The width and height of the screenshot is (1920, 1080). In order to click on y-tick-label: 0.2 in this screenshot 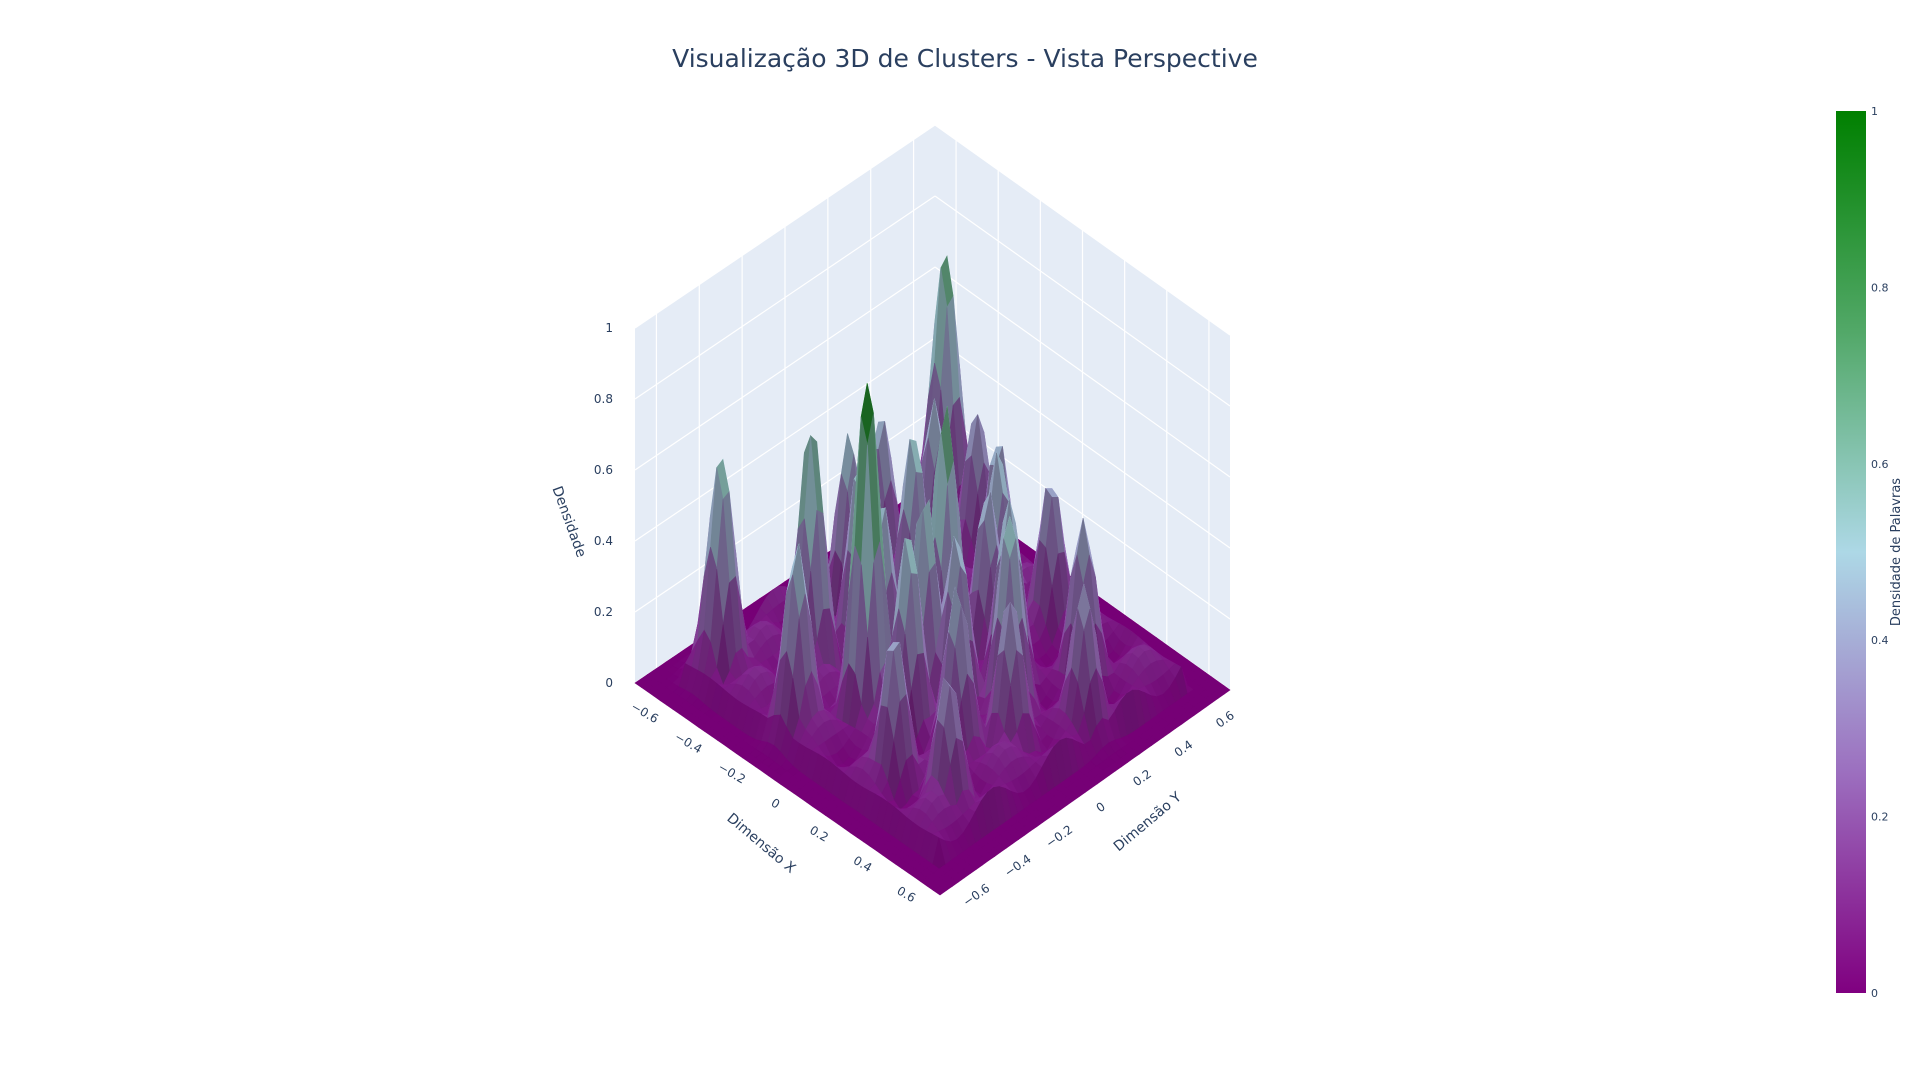, I will do `click(1142, 778)`.